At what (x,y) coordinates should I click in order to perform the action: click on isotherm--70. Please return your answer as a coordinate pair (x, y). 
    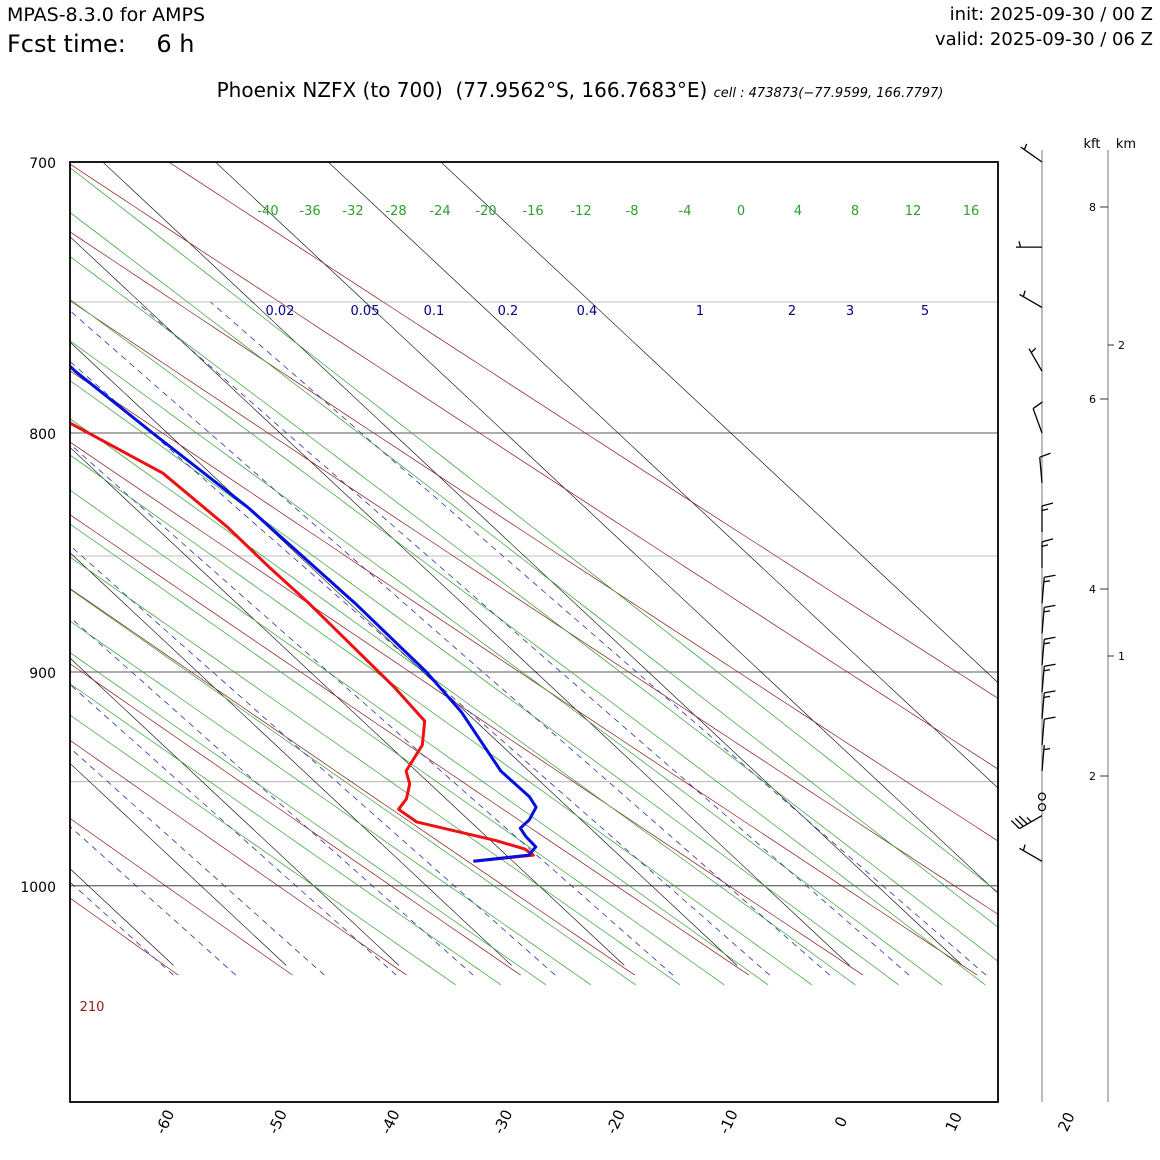
    Looking at the image, I should click on (30, 482).